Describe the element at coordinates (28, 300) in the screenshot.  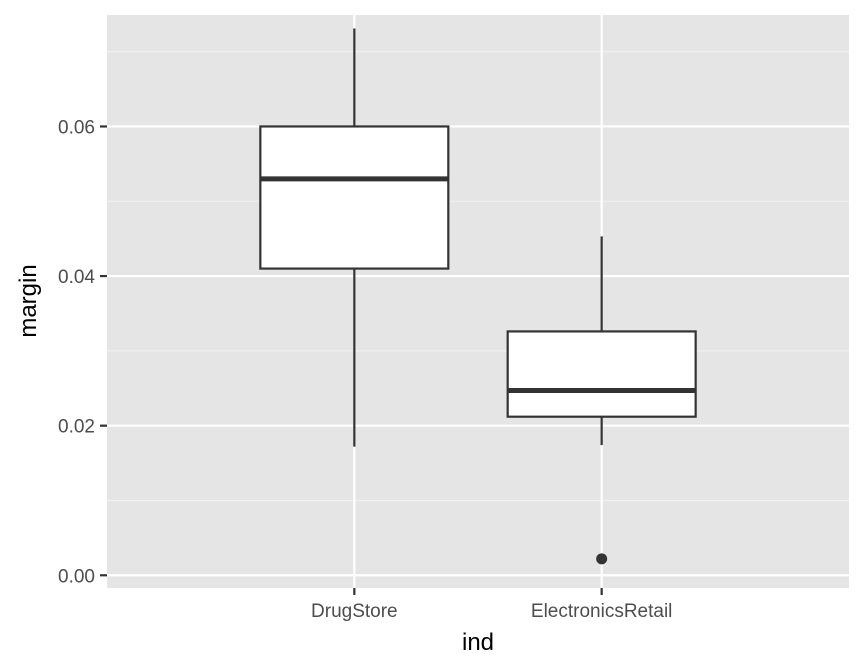
I see `y-axis-title: margin` at that location.